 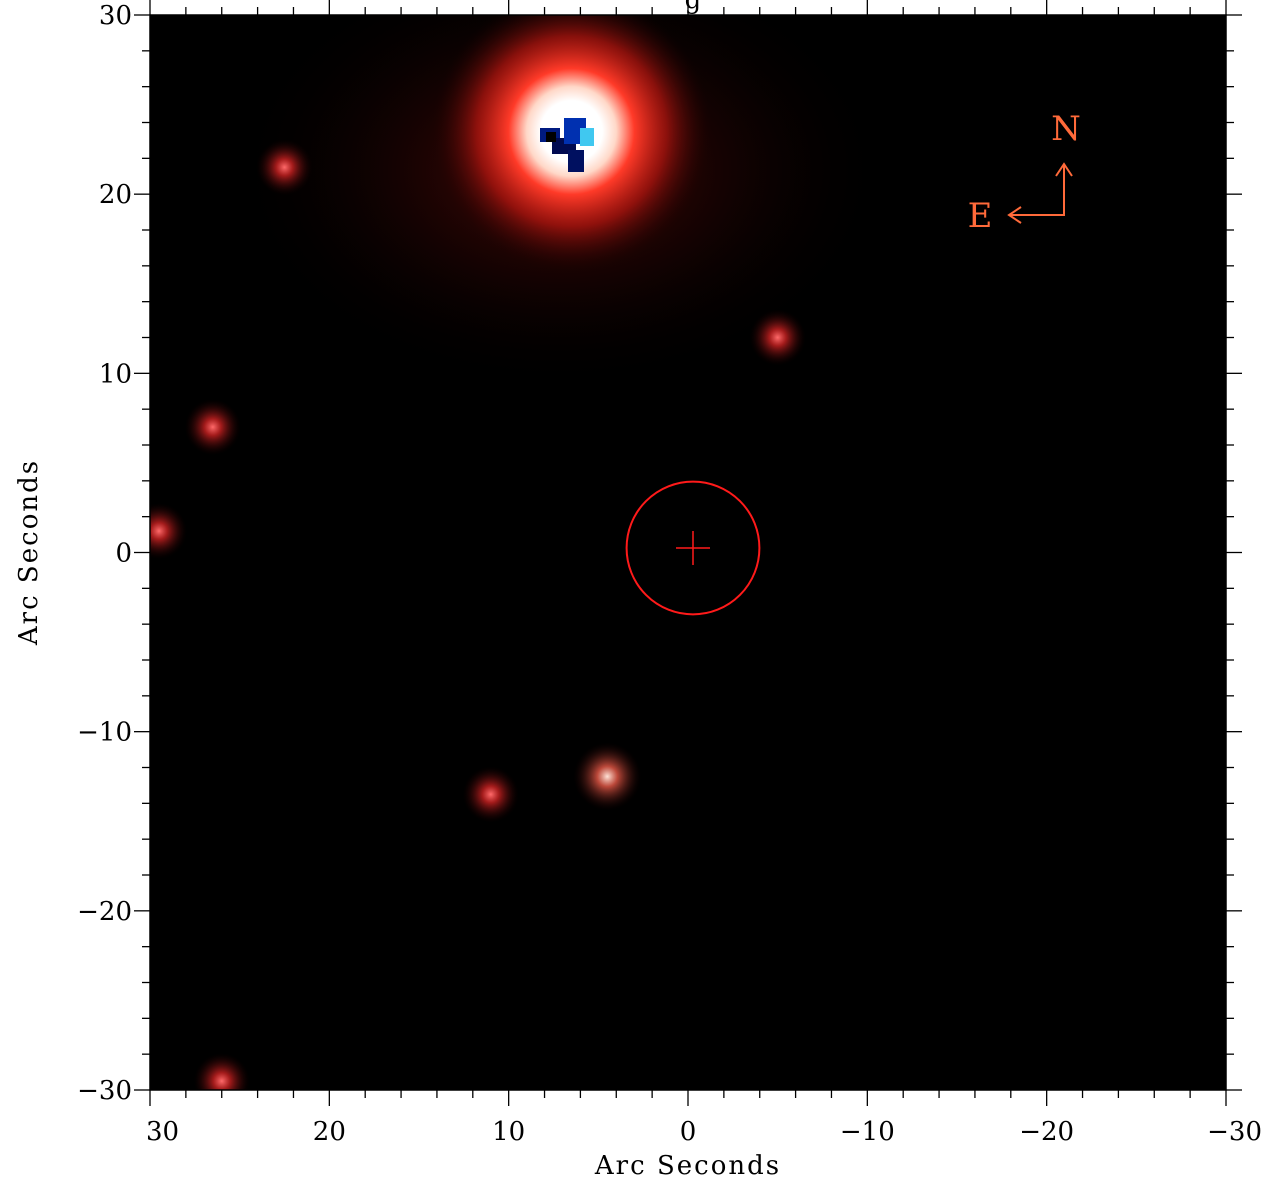 I want to click on x-tick-label: −20, so click(x=1046, y=1132).